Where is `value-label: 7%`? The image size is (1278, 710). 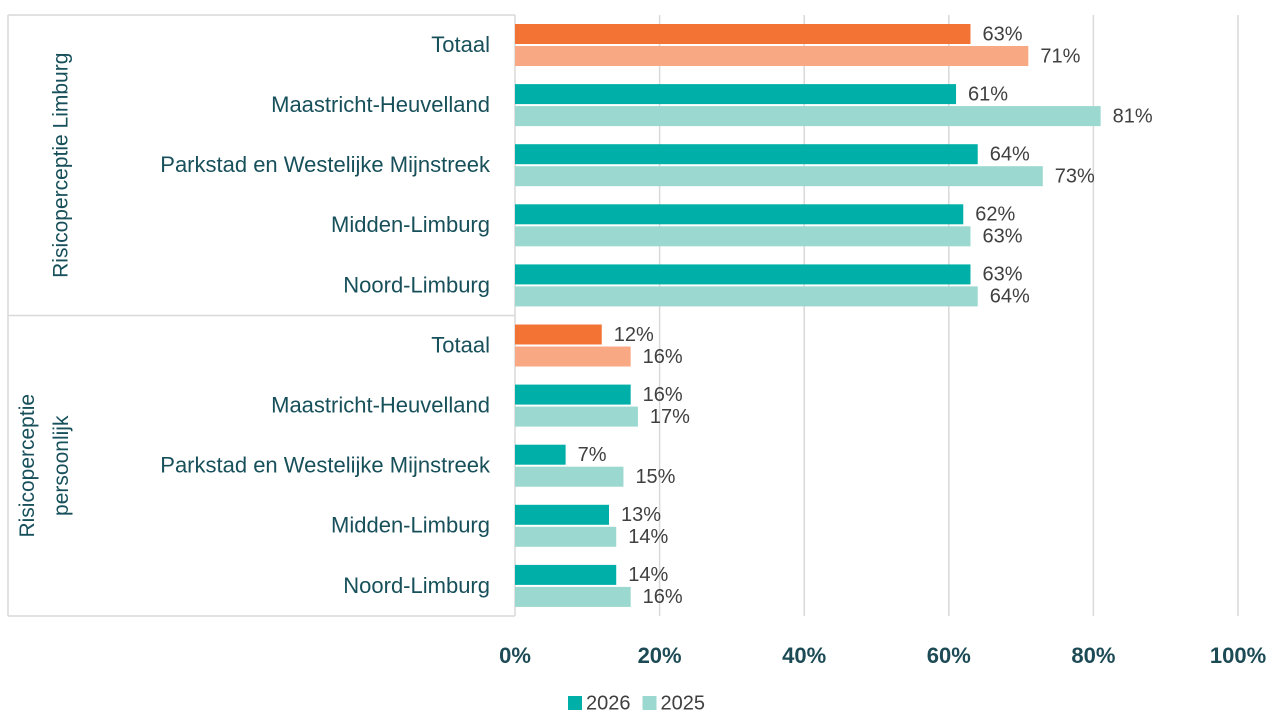 value-label: 7% is located at coordinates (592, 455).